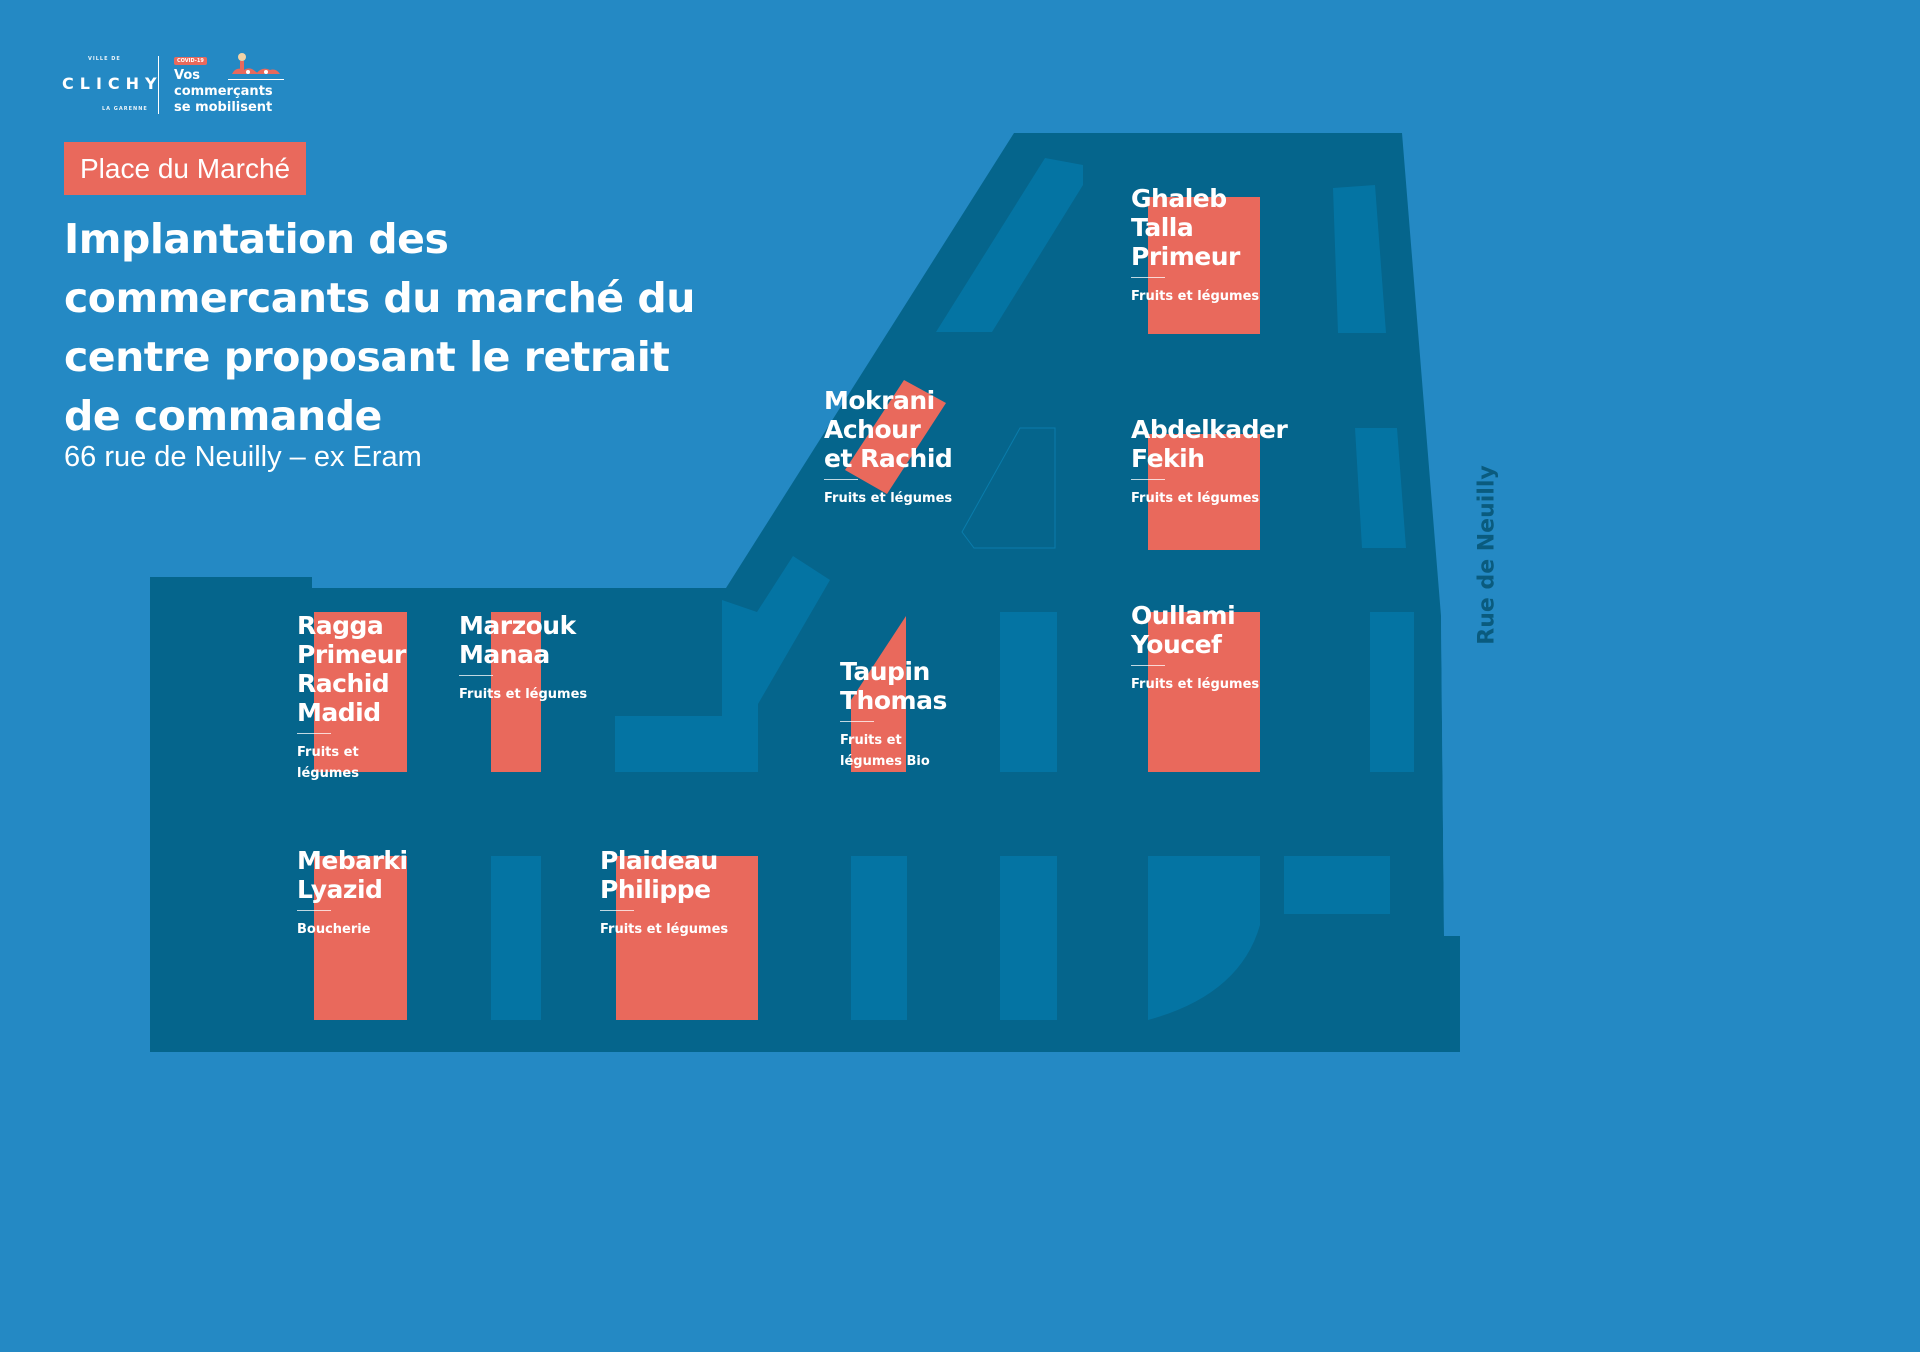 The width and height of the screenshot is (1920, 1352). What do you see at coordinates (885, 751) in the screenshot?
I see `merchant-category: Fruits et légumes Bio` at bounding box center [885, 751].